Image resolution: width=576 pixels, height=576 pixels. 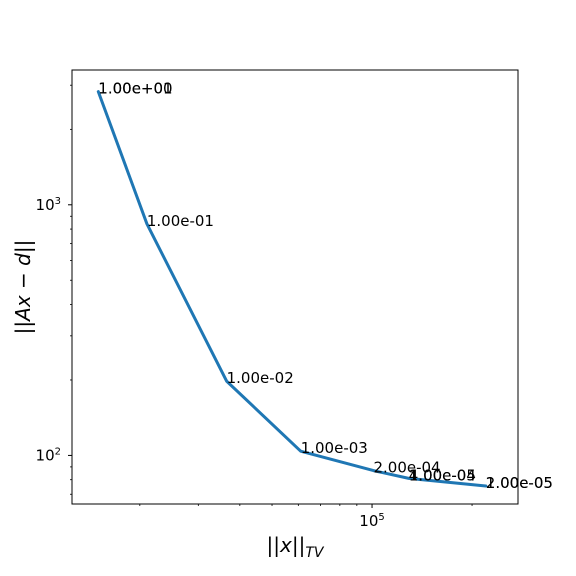 What do you see at coordinates (23, 287) in the screenshot?
I see `y-axis-title: ||Ax − d||` at bounding box center [23, 287].